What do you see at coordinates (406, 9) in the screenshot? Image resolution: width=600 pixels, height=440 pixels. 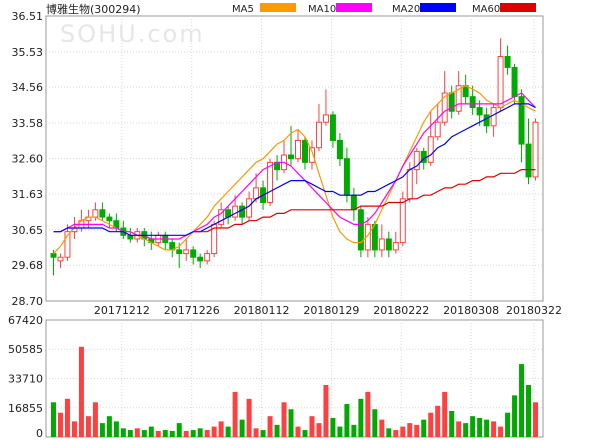 I see `legend-label: MA20` at bounding box center [406, 9].